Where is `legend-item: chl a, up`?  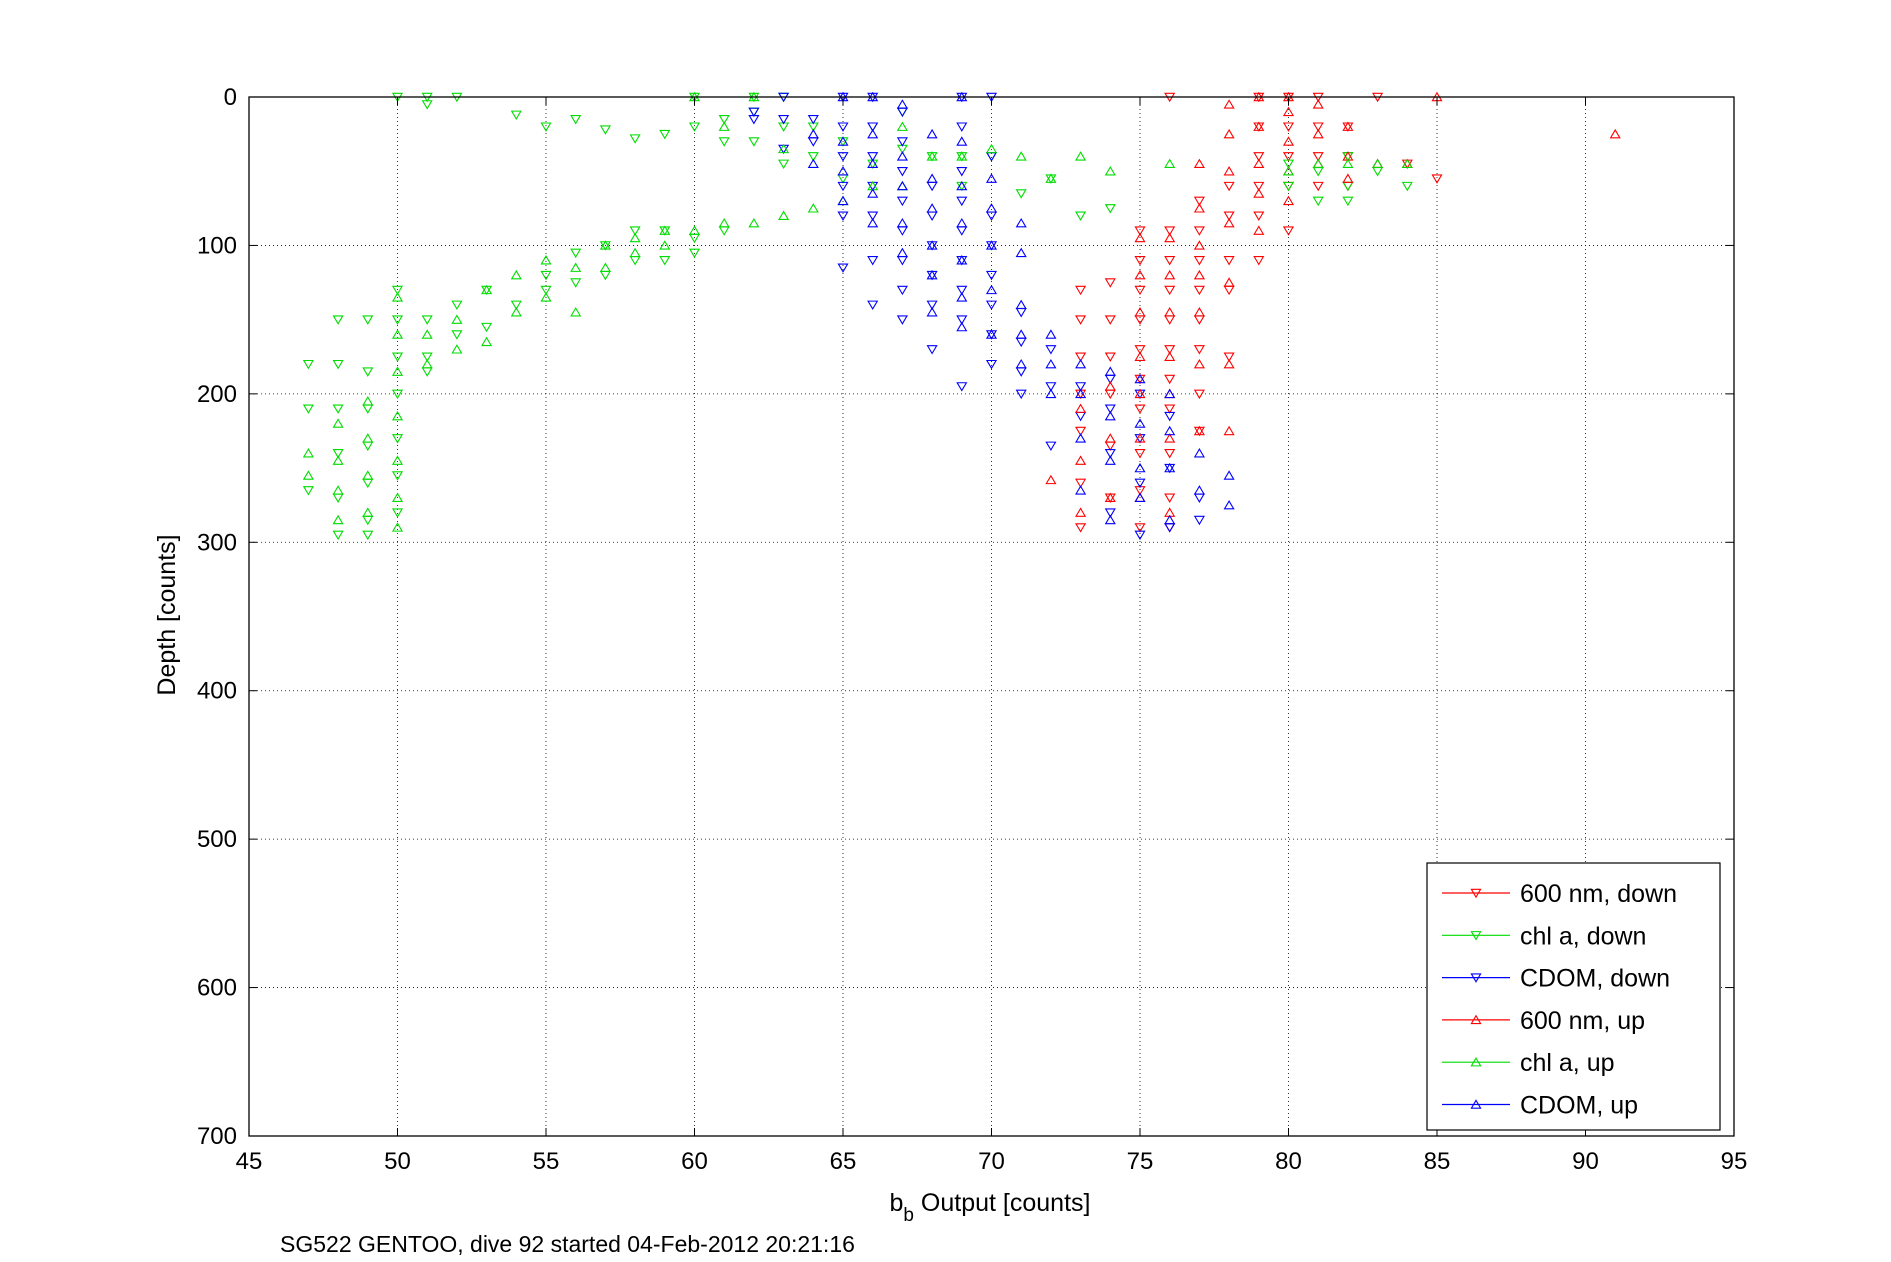
legend-item: chl a, up is located at coordinates (1528, 1063).